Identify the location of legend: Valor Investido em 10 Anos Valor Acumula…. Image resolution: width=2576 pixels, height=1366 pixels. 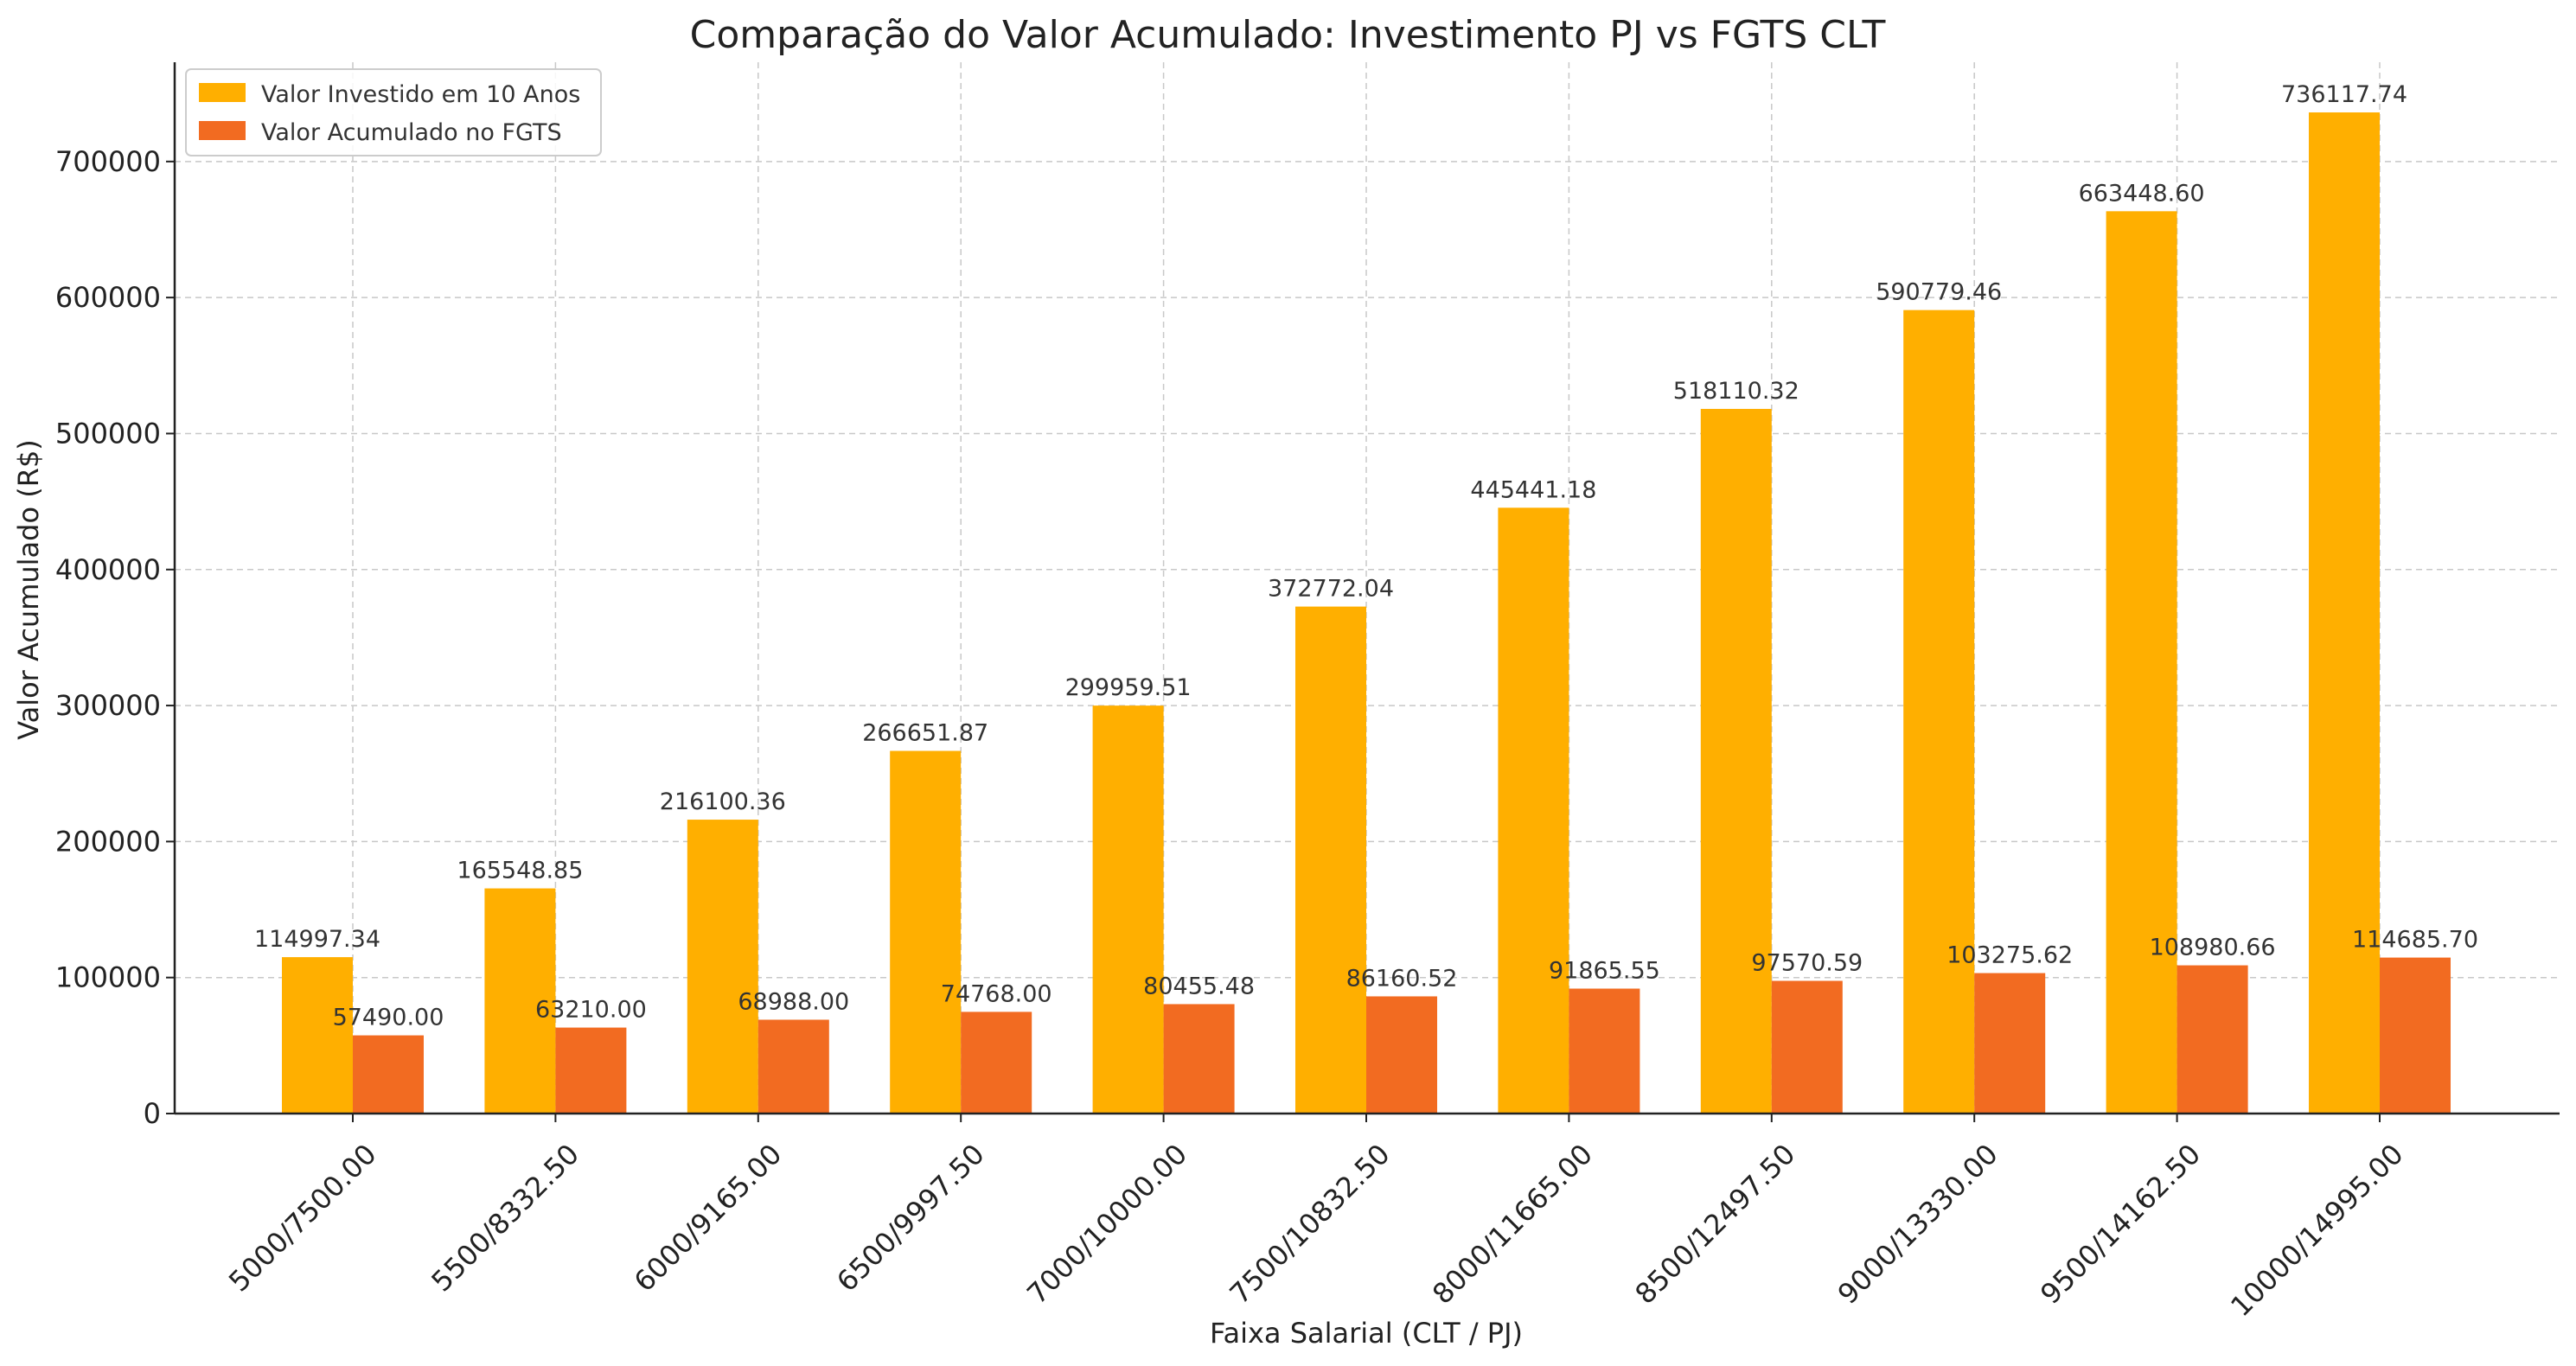
(394, 112).